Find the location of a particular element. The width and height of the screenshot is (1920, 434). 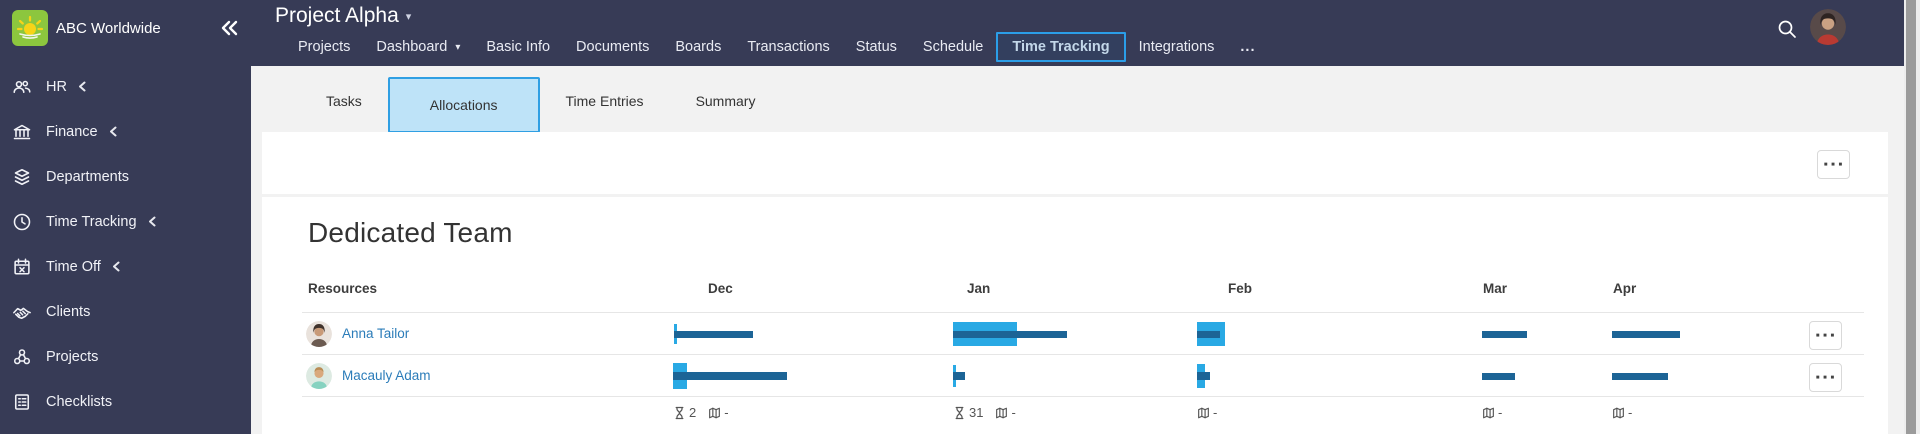

subtab-label: Summary is located at coordinates (725, 100).